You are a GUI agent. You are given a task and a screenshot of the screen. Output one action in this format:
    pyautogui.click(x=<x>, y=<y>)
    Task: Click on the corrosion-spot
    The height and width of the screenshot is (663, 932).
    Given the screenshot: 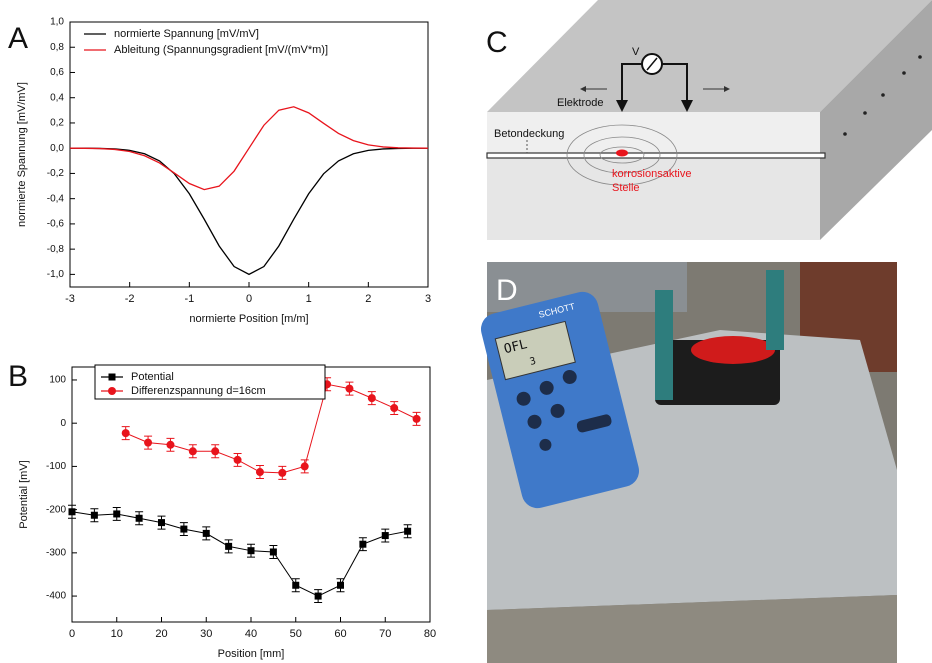 What is the action you would take?
    pyautogui.click(x=622, y=153)
    